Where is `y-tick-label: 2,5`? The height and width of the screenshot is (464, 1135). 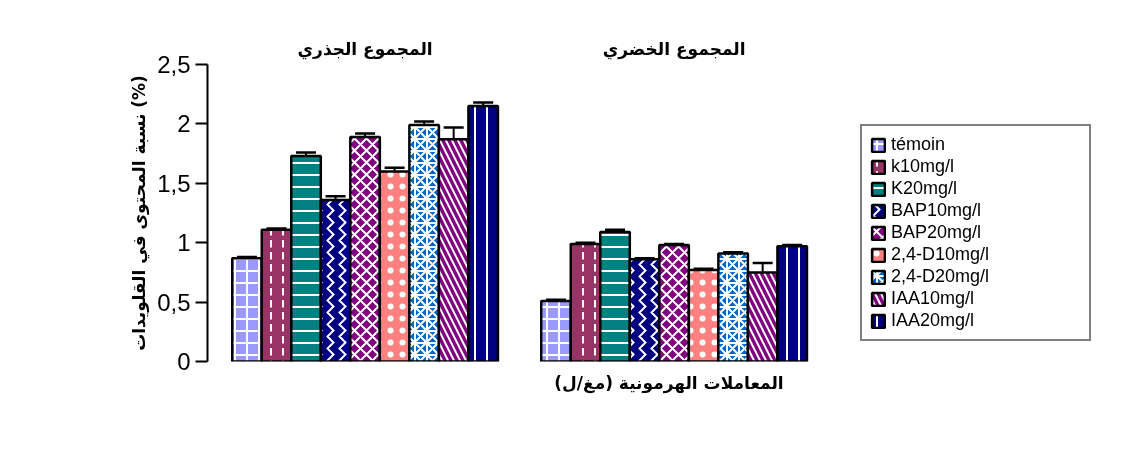 y-tick-label: 2,5 is located at coordinates (174, 64).